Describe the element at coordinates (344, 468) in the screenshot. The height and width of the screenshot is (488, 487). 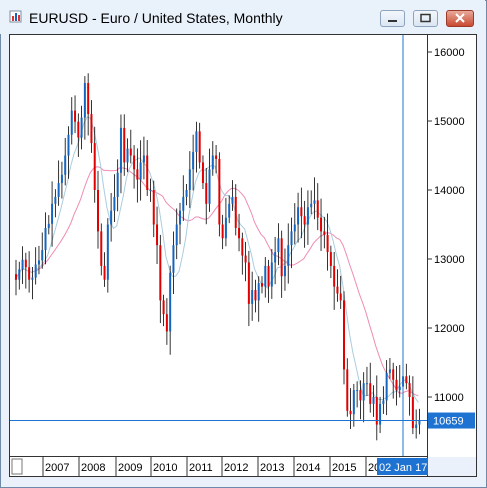
I see `time-tick-label: 2015` at that location.